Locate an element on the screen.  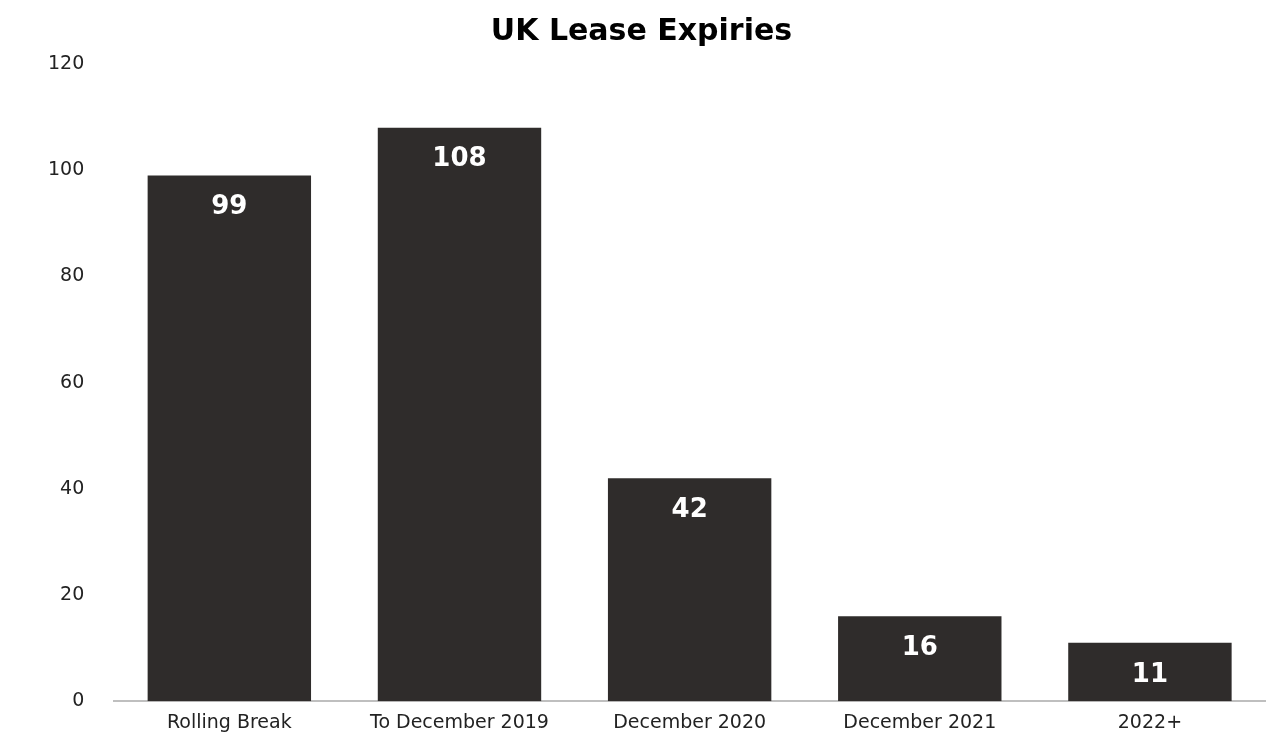
y-tick-label: 100 is located at coordinates (66, 168).